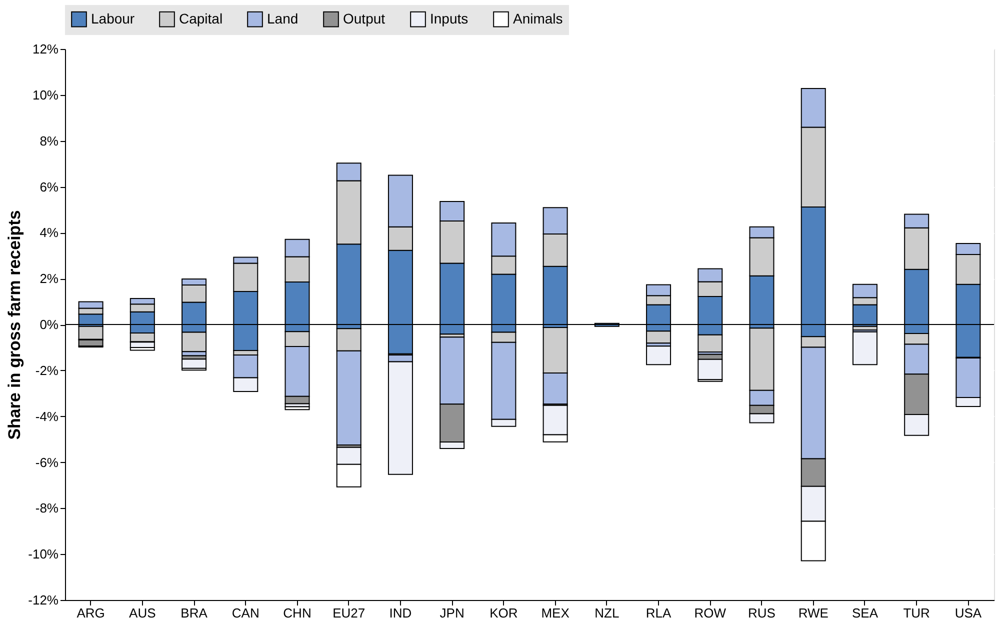 The image size is (1000, 625). What do you see at coordinates (297, 613) in the screenshot?
I see `x-tick-label: CHN` at bounding box center [297, 613].